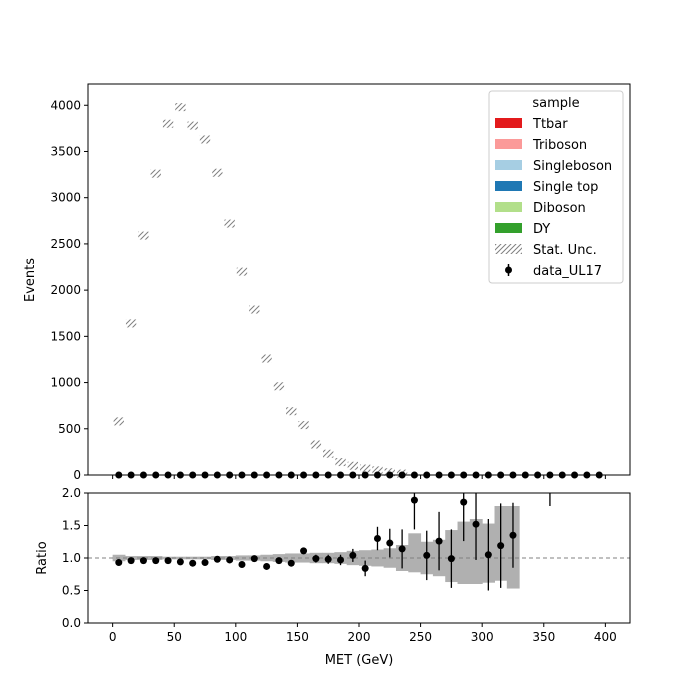 This screenshot has width=700, height=700. I want to click on legend-swatch-hatch, so click(508, 249).